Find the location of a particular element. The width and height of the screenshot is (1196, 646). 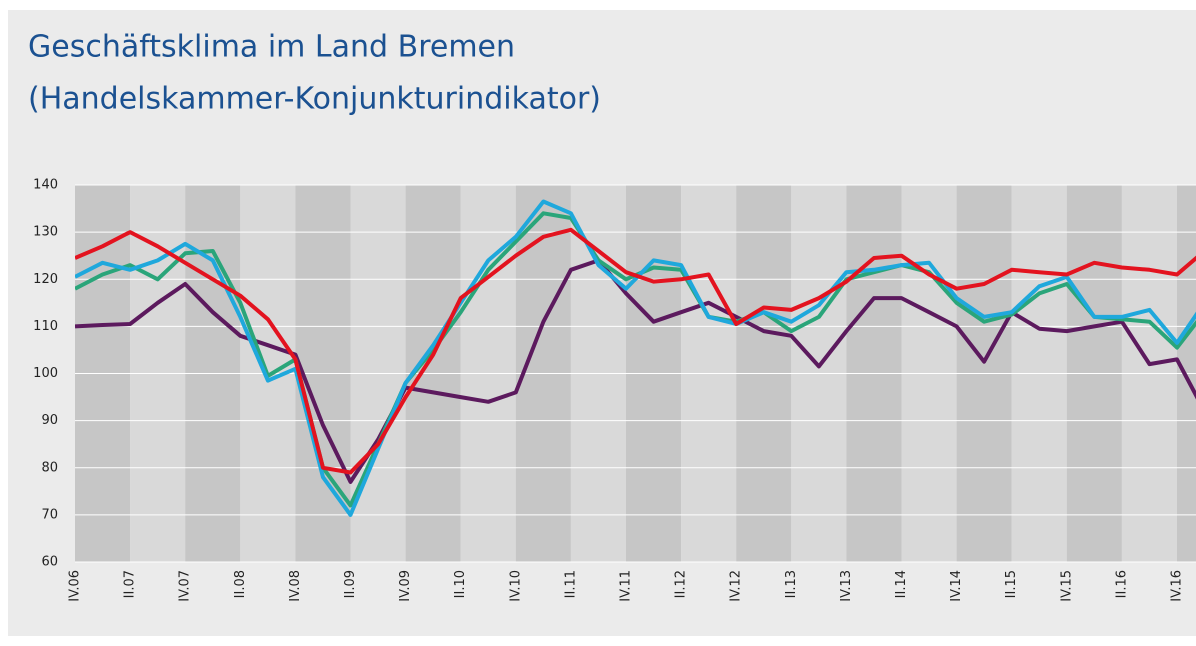

x-tick-label: II.13 is located at coordinates (791, 584).